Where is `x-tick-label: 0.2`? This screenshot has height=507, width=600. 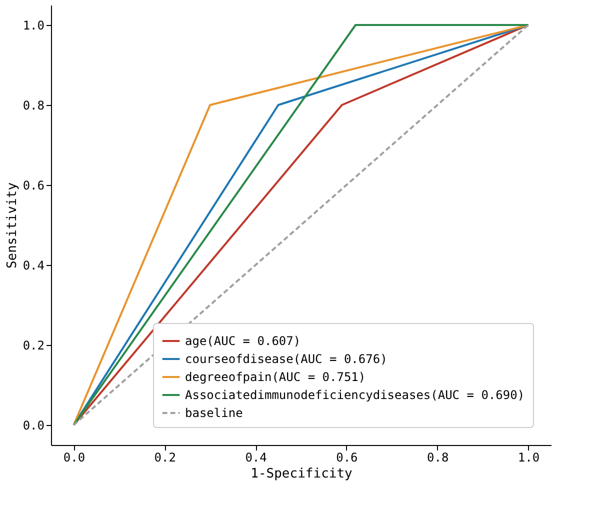 x-tick-label: 0.2 is located at coordinates (165, 457).